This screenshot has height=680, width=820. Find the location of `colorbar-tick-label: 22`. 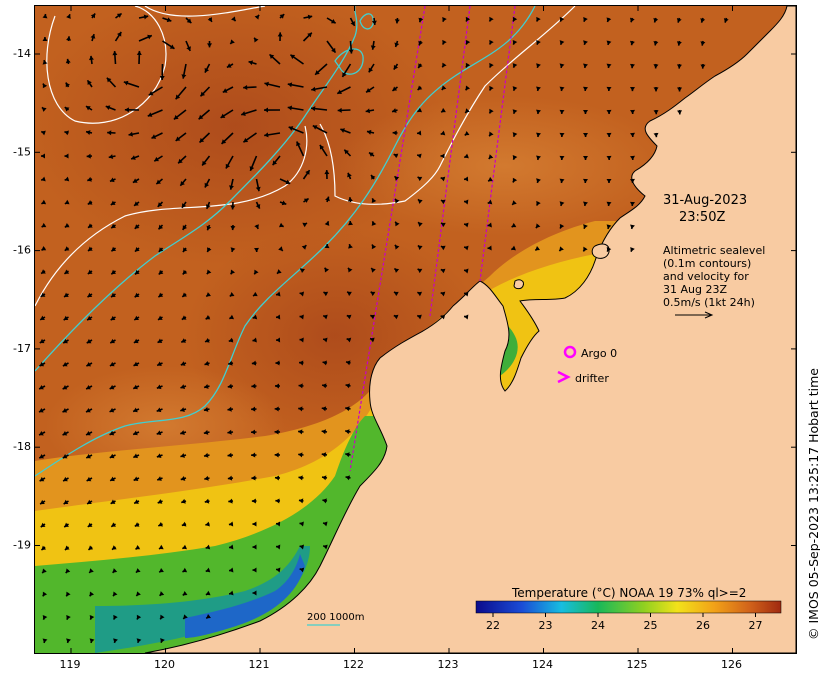

colorbar-tick-label: 22 is located at coordinates (493, 625).